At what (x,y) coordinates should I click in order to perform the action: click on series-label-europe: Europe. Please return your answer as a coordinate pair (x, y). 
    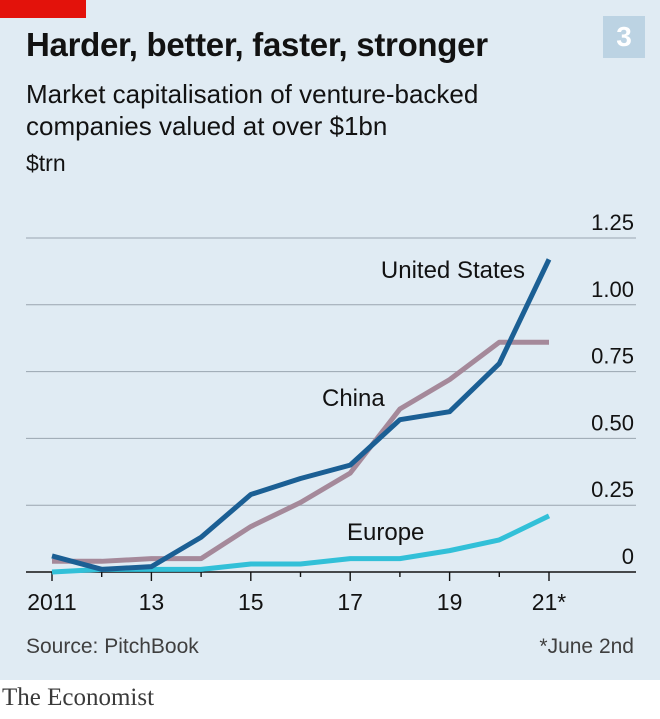
    Looking at the image, I should click on (385, 532).